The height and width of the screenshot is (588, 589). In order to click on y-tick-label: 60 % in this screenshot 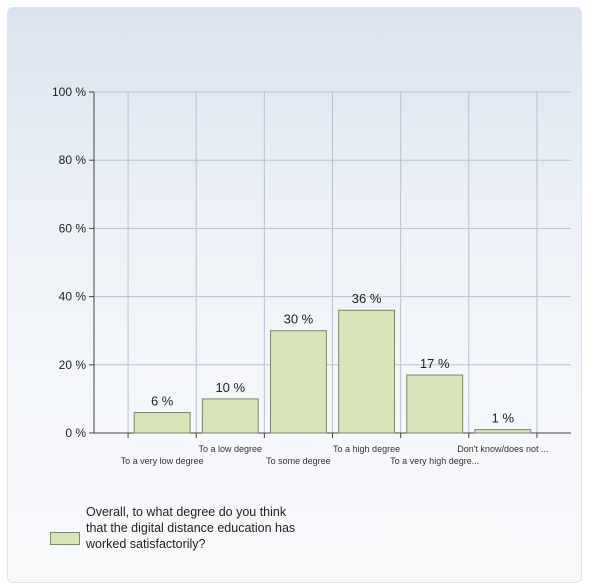, I will do `click(73, 228)`.